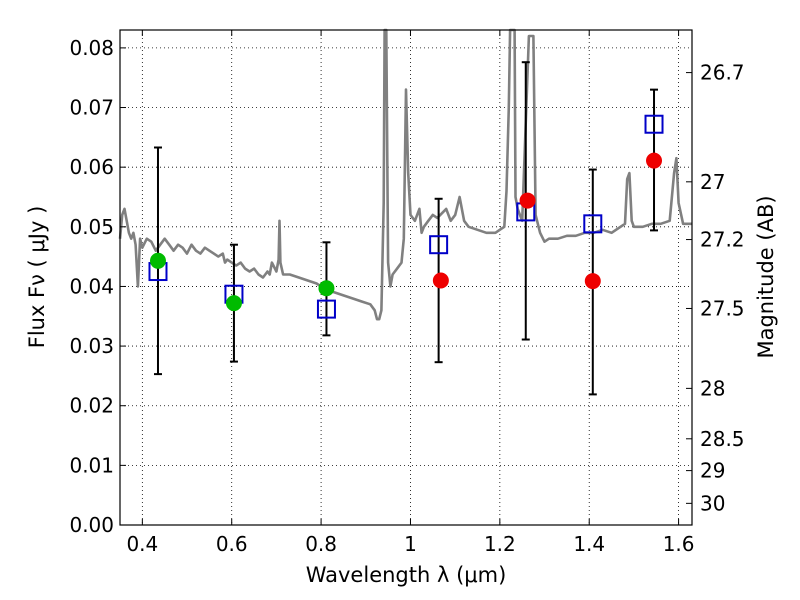 The image size is (800, 600). Describe the element at coordinates (91, 406) in the screenshot. I see `y-tick-label: 0.02` at that location.